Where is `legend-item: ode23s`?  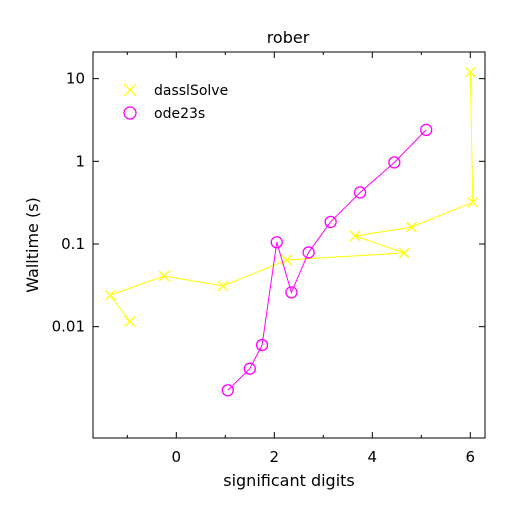 legend-item: ode23s is located at coordinates (164, 114).